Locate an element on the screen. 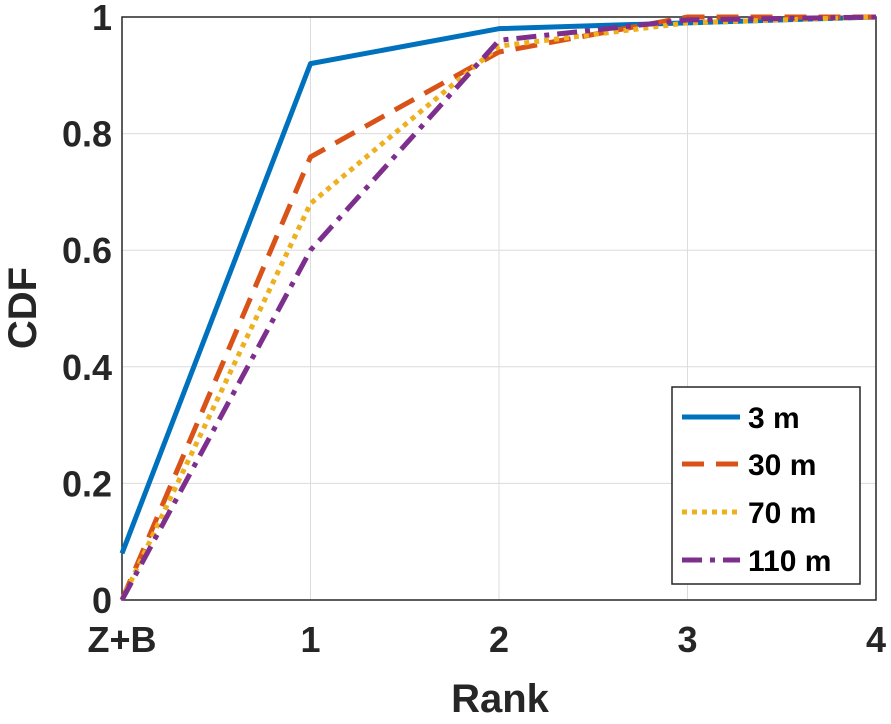  y-tick-label: 1 is located at coordinates (102, 19).